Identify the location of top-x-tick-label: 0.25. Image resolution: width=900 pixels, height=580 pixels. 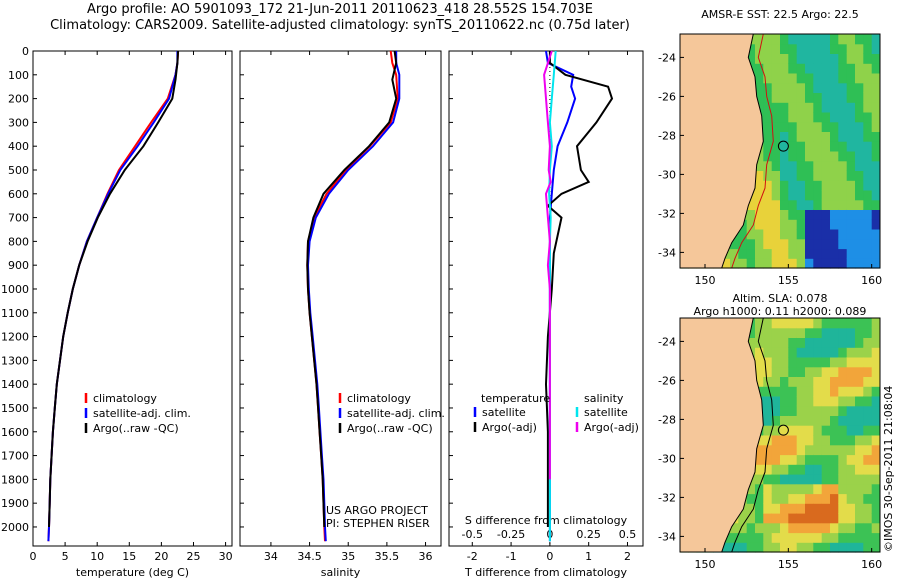
(588, 534).